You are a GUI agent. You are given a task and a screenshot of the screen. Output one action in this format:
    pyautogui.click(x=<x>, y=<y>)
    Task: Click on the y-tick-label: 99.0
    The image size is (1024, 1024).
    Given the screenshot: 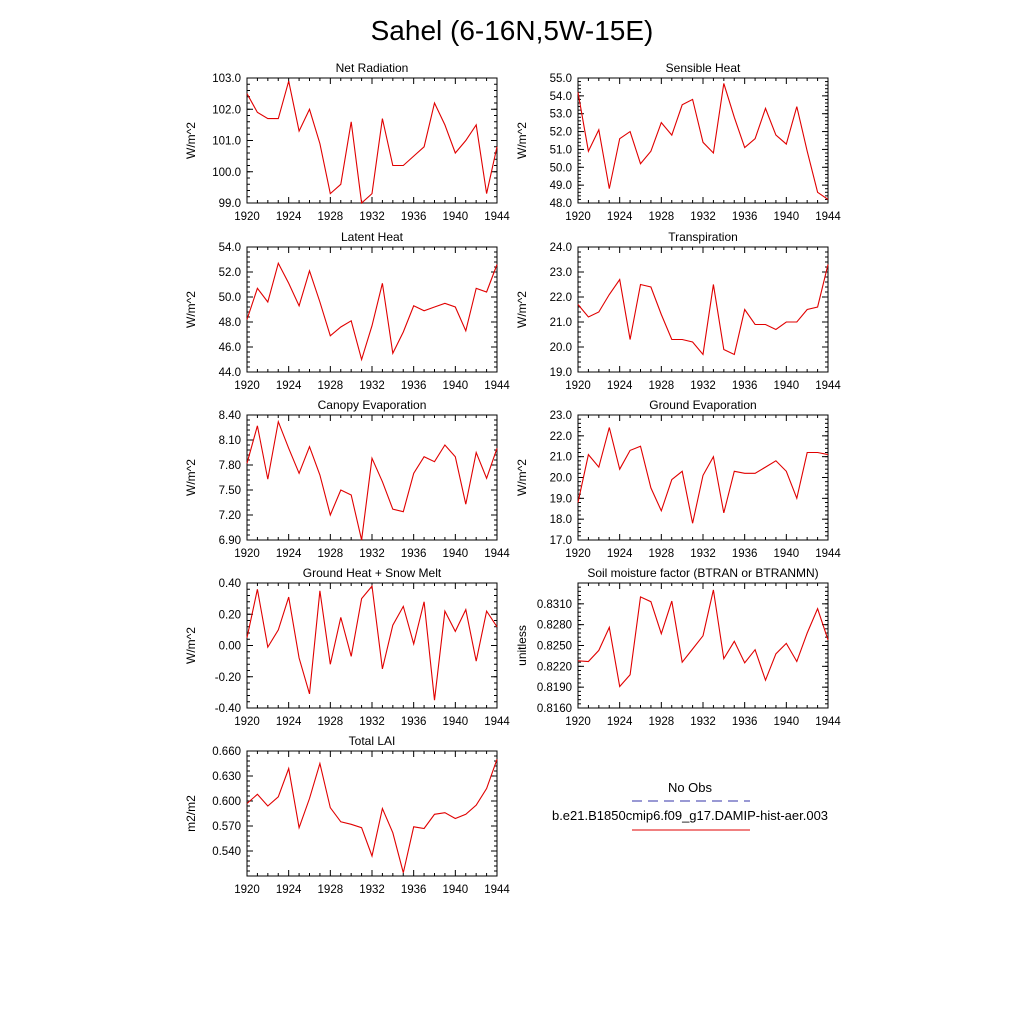 What is the action you would take?
    pyautogui.click(x=230, y=204)
    